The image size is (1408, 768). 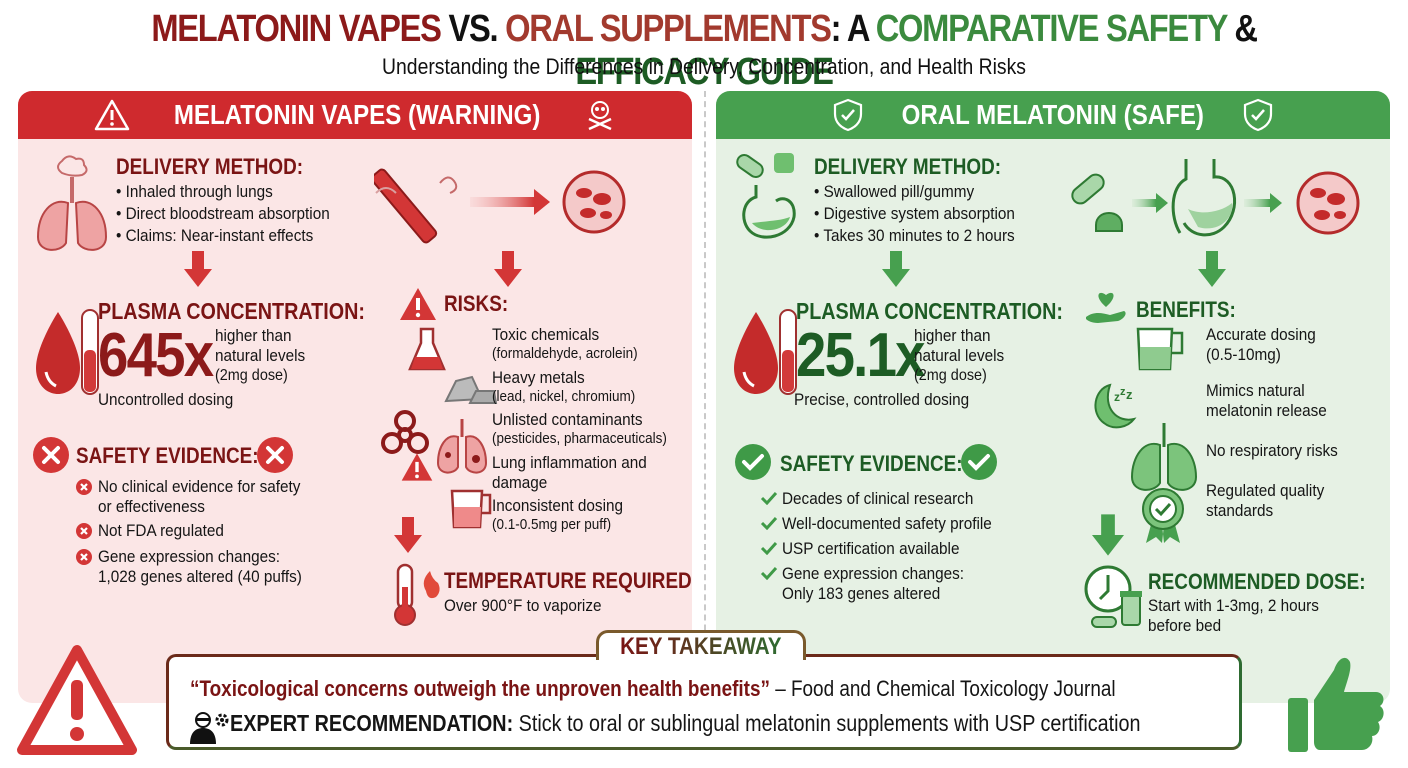 I want to click on lungs-smoke-icon, so click(x=72, y=203).